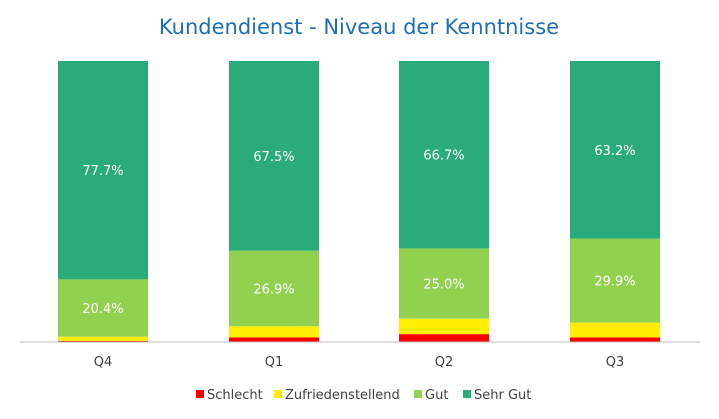 The height and width of the screenshot is (419, 719). Describe the element at coordinates (103, 362) in the screenshot. I see `x-tick-label: Q4` at that location.